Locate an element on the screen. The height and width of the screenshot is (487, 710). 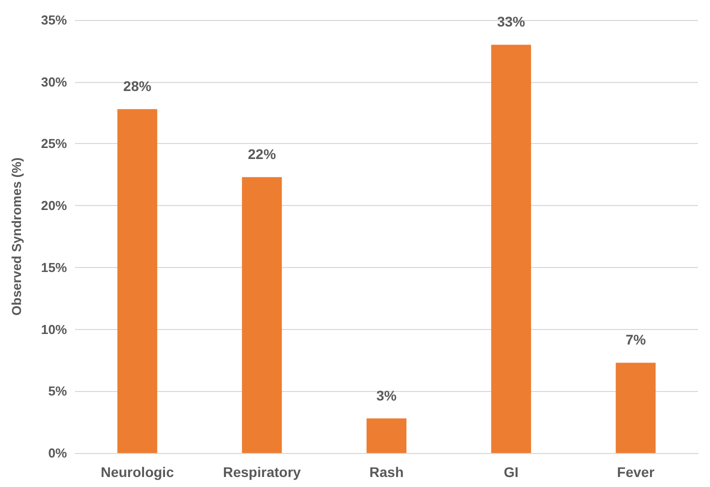
y-tick-label: 25% is located at coordinates (54, 144).